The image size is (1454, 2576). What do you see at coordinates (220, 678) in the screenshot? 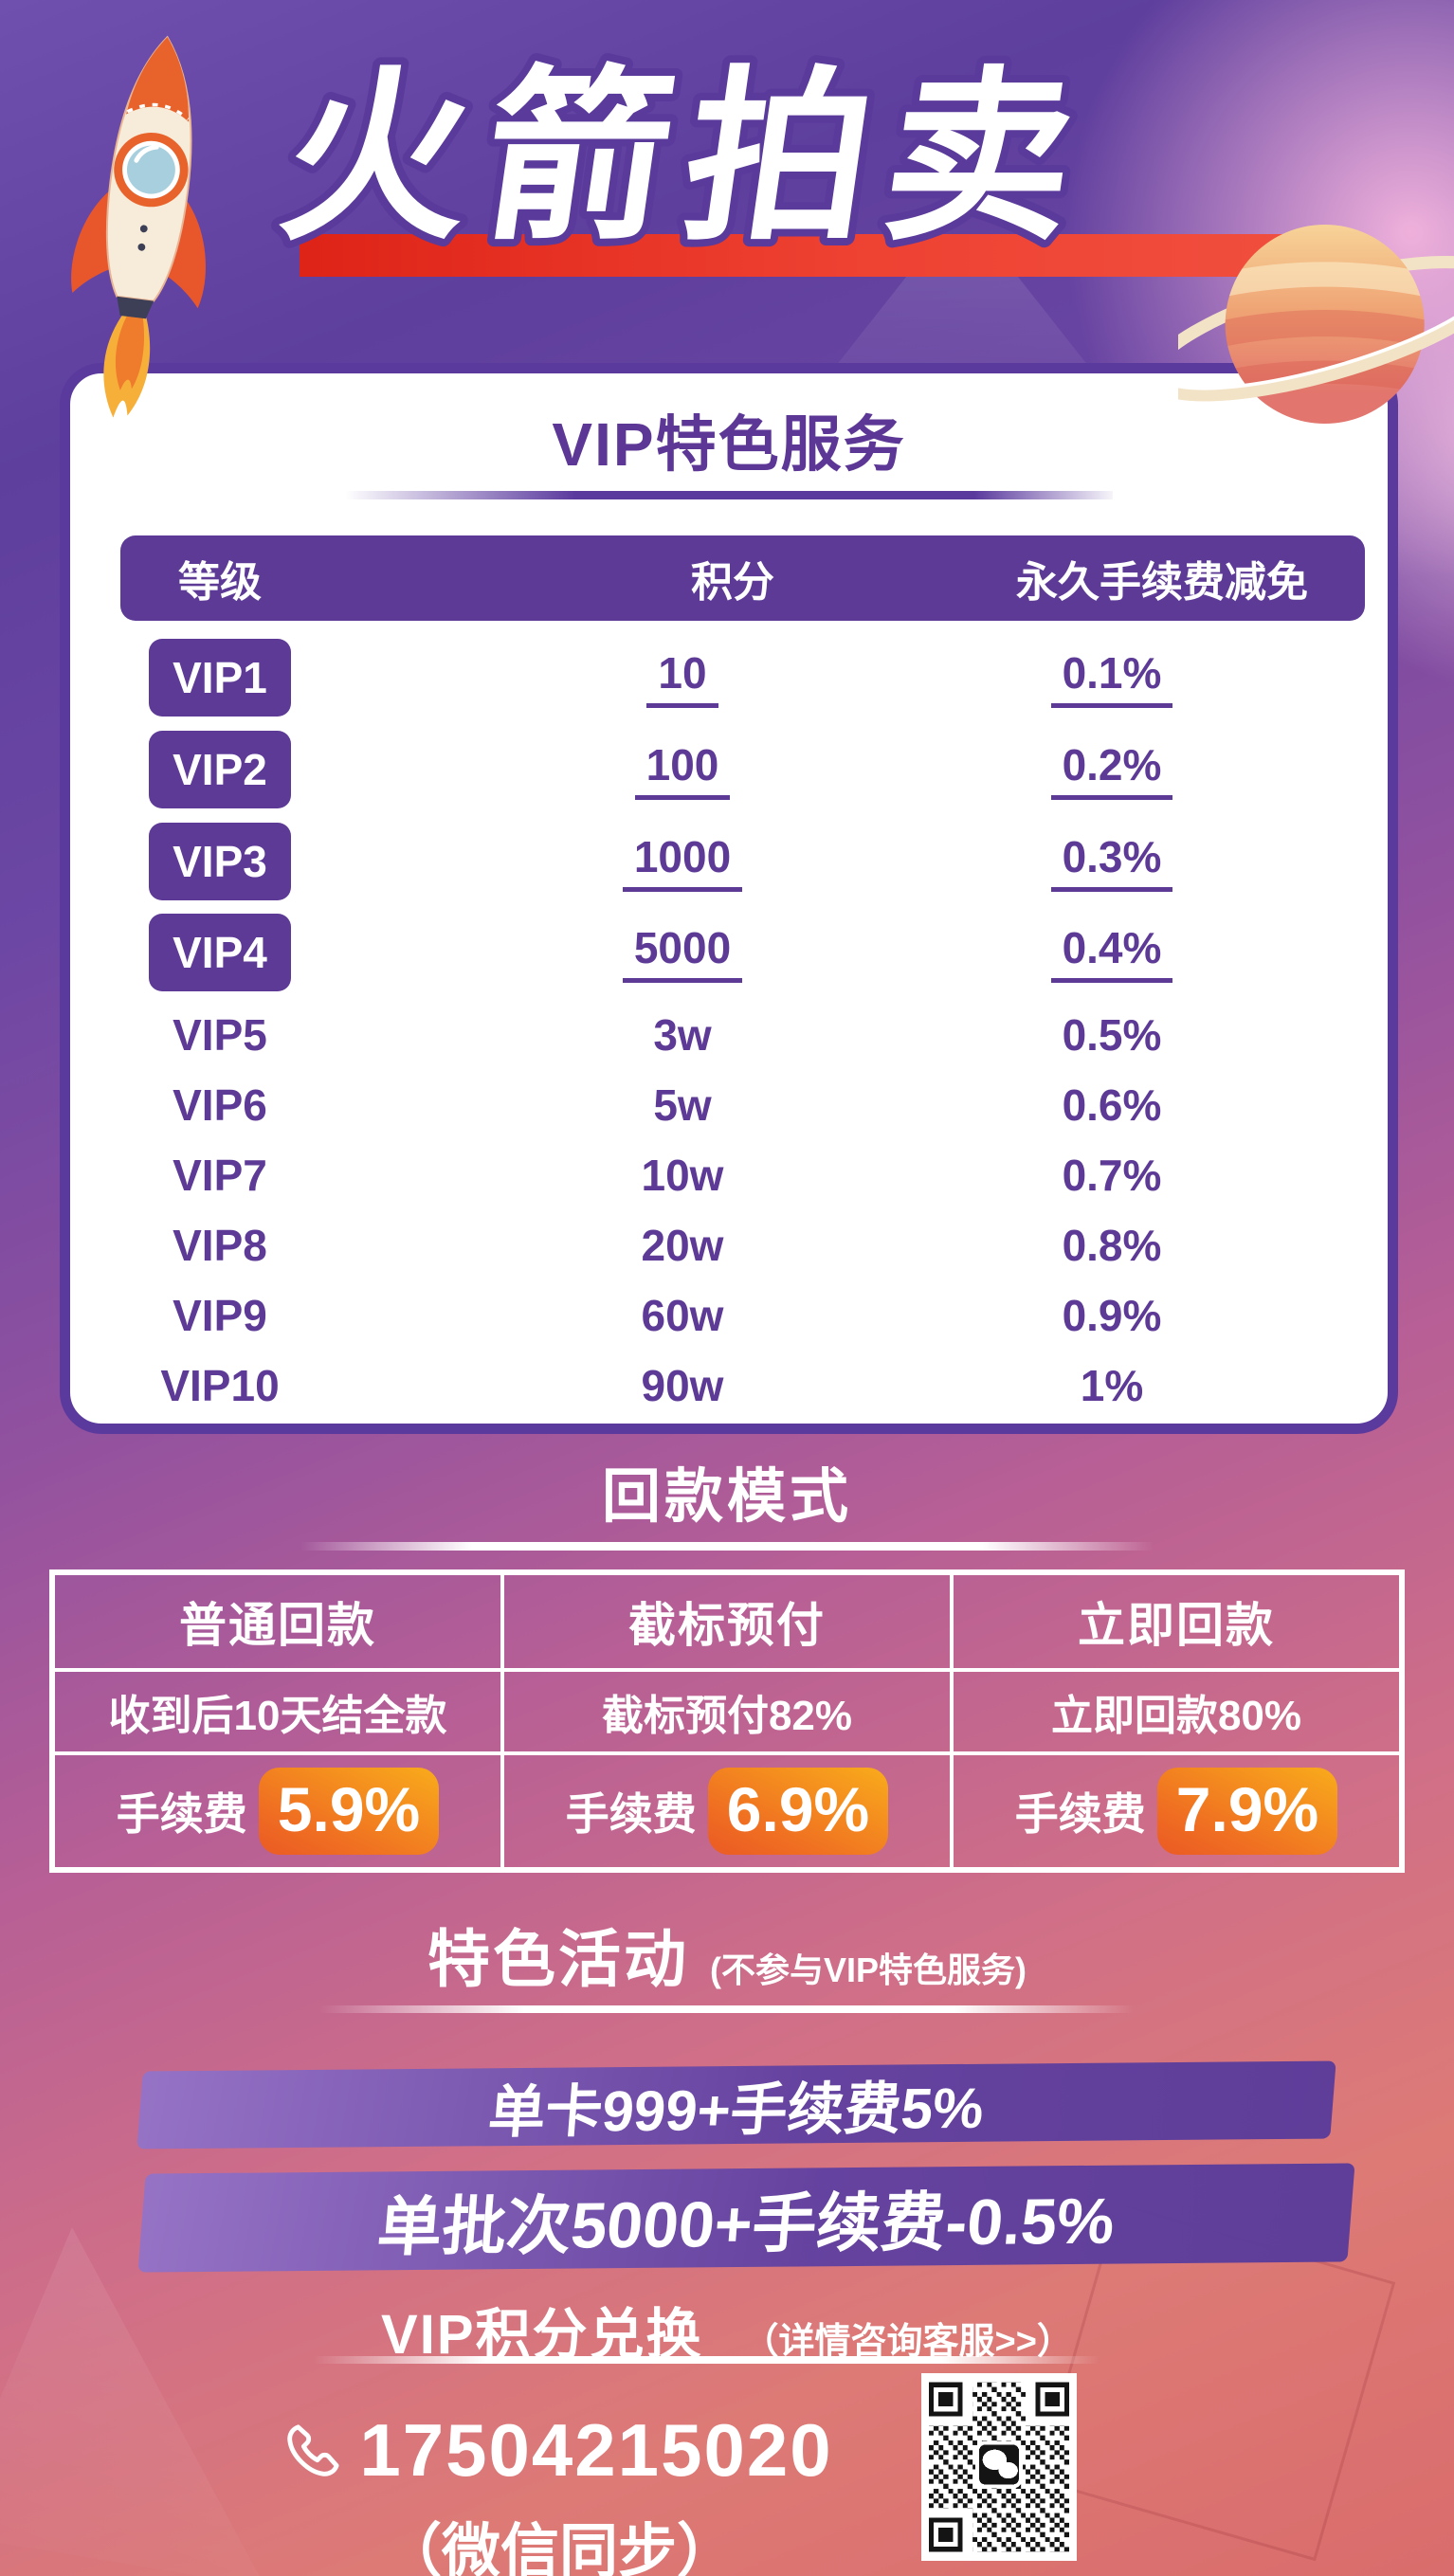
I see `vip-level-badge: VIP1` at bounding box center [220, 678].